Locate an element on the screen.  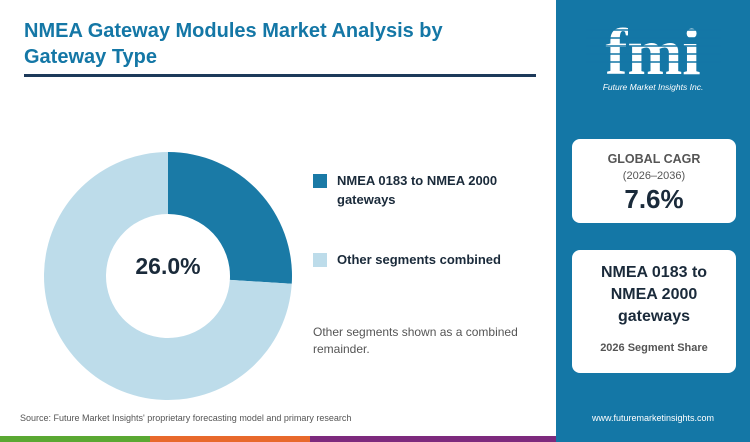
legend-label-nmea-gateways: NMEA 0183 to NMEA 2000 gateways is located at coordinates (417, 190).